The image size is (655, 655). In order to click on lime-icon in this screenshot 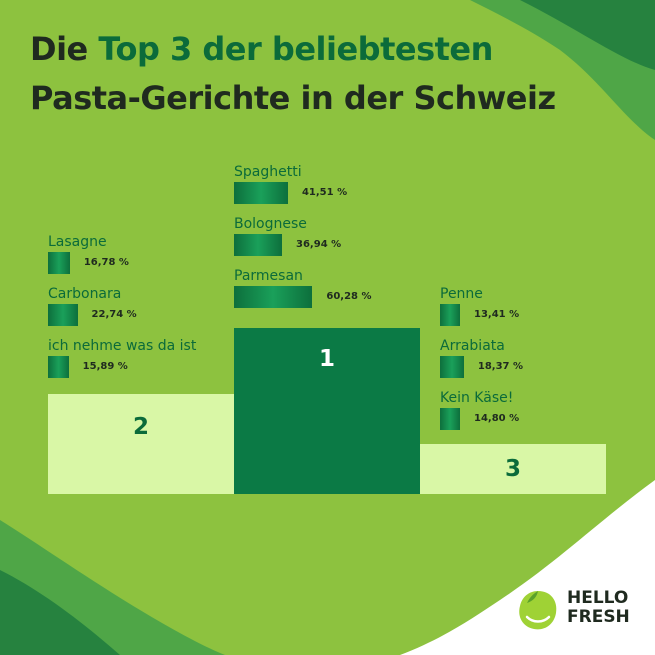, I will do `click(538, 610)`.